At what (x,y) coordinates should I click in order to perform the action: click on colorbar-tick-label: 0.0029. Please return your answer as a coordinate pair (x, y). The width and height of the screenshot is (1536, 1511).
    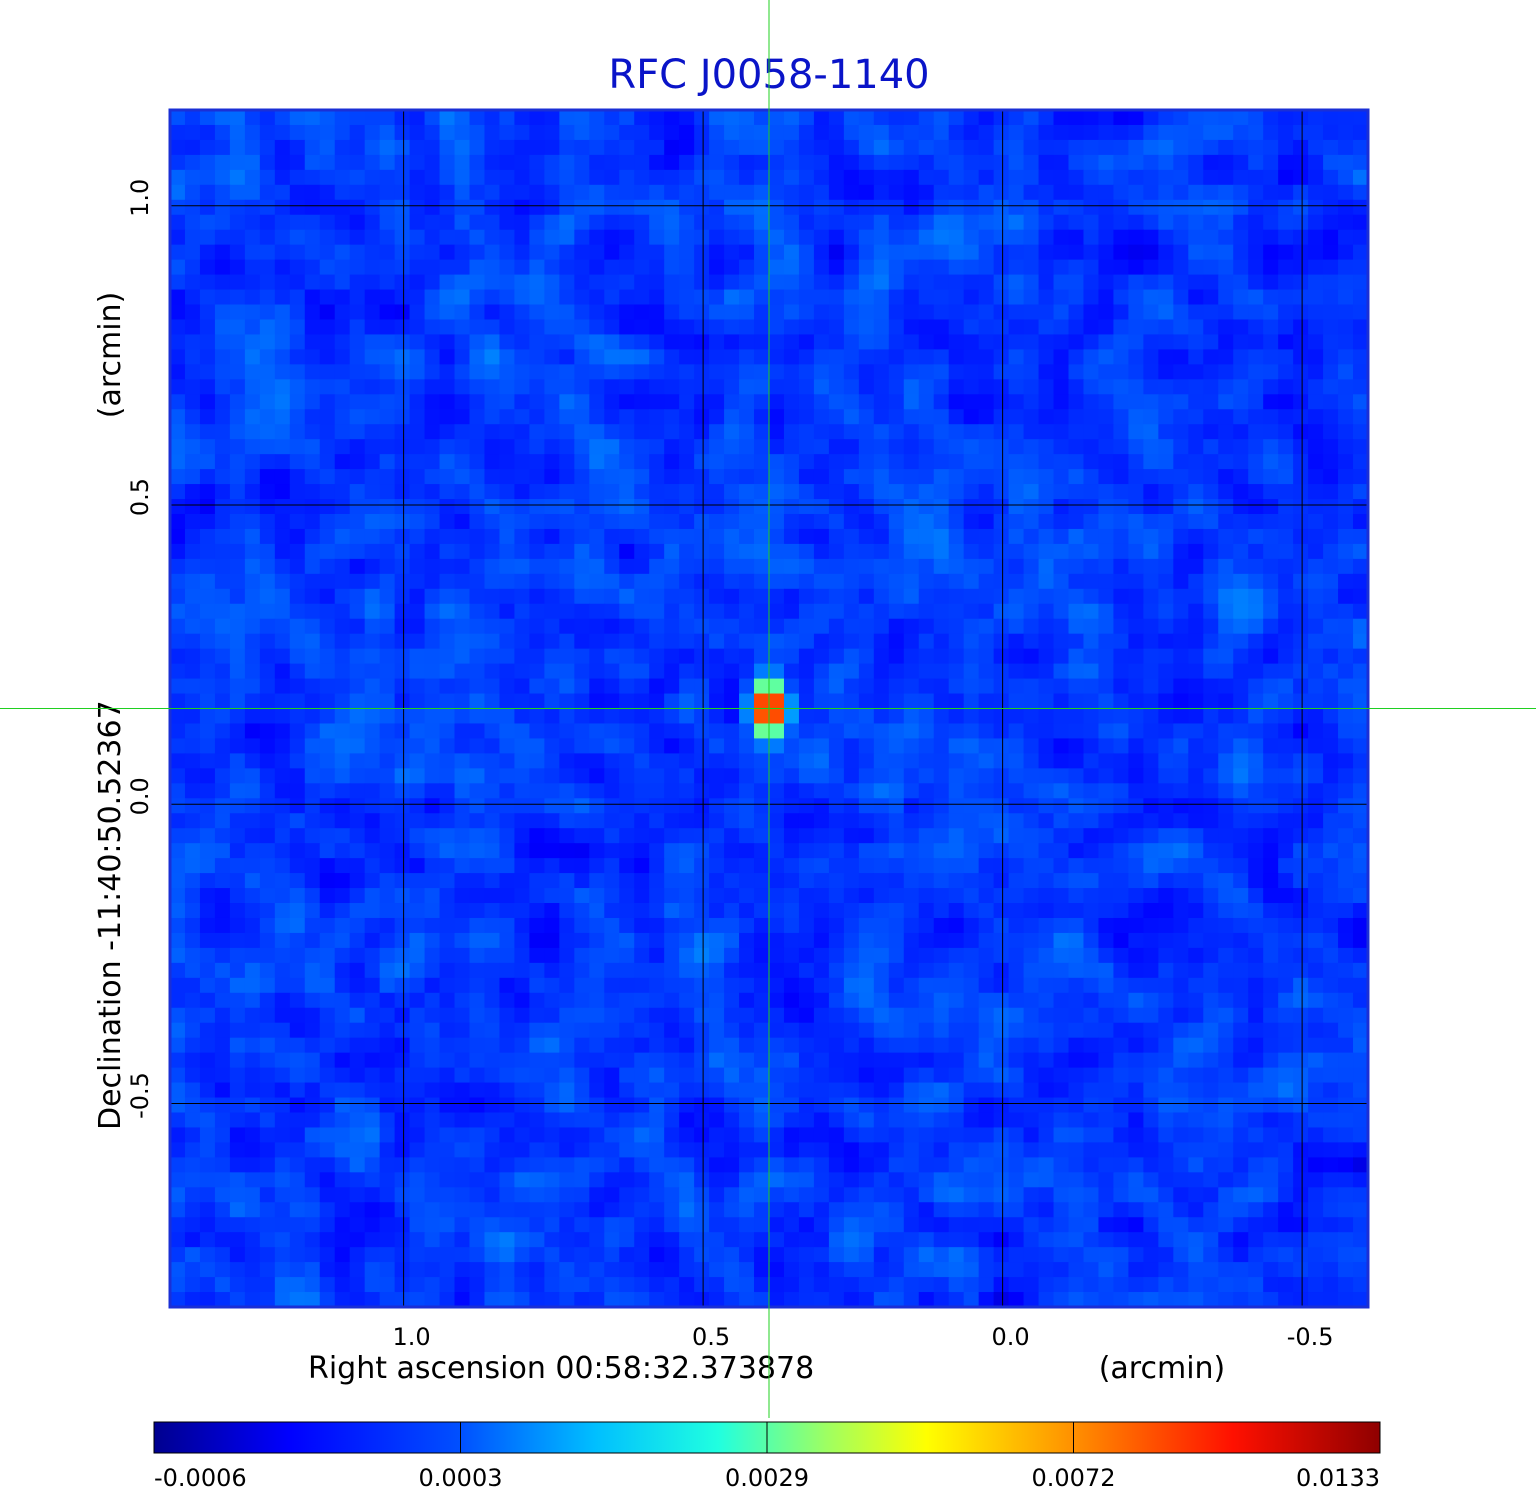
    Looking at the image, I should click on (767, 1478).